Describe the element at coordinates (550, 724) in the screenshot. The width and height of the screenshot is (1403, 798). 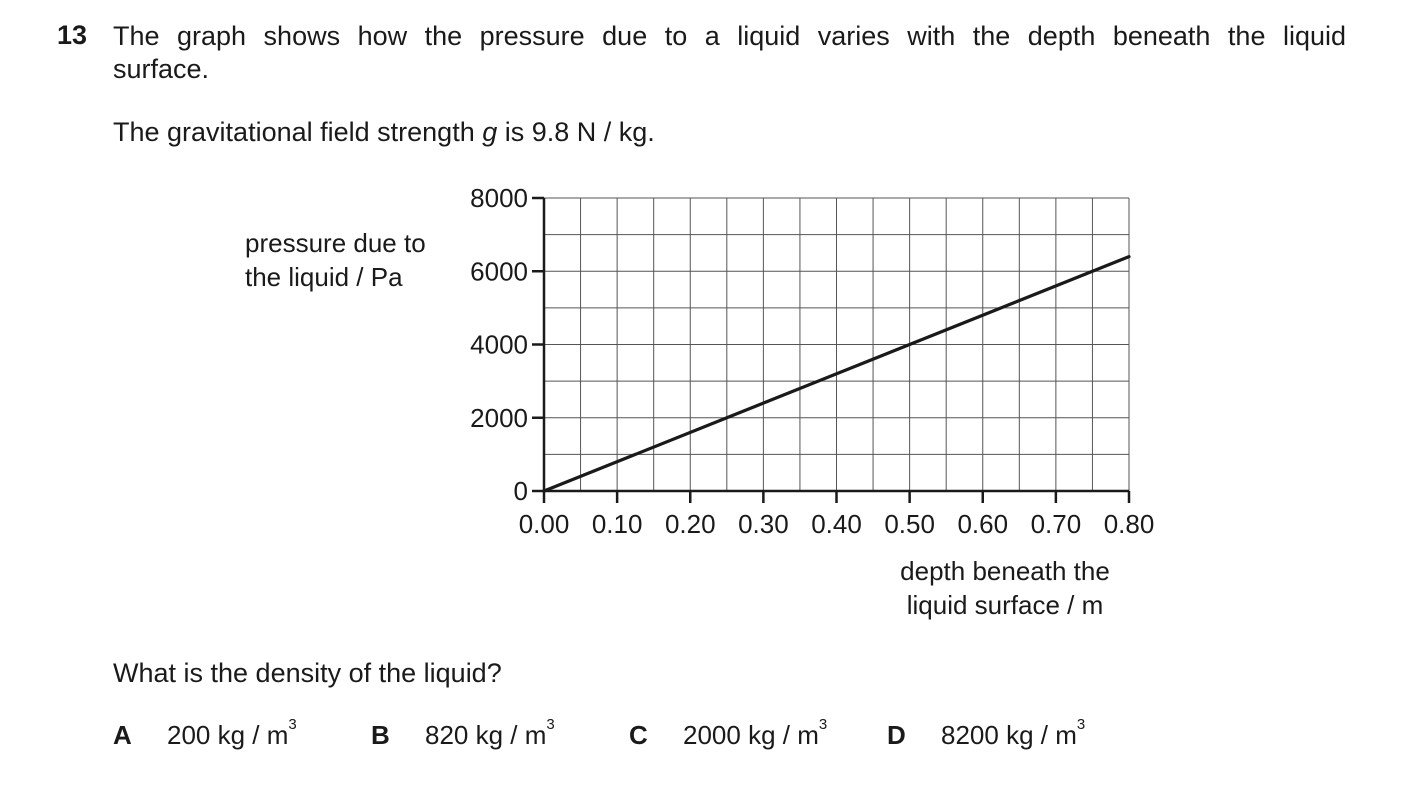
I see `option-b-exponent: 3` at that location.